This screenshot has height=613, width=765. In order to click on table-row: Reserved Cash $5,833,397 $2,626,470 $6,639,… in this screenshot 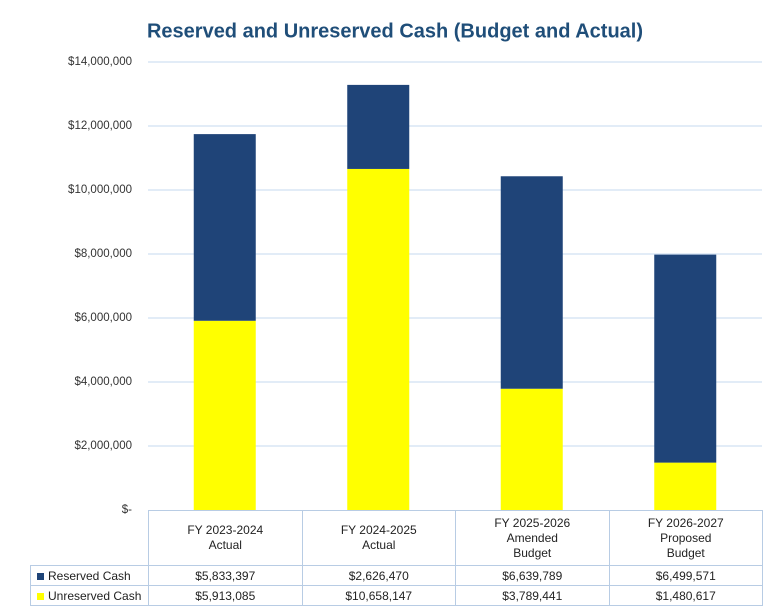, I will do `click(396, 575)`.